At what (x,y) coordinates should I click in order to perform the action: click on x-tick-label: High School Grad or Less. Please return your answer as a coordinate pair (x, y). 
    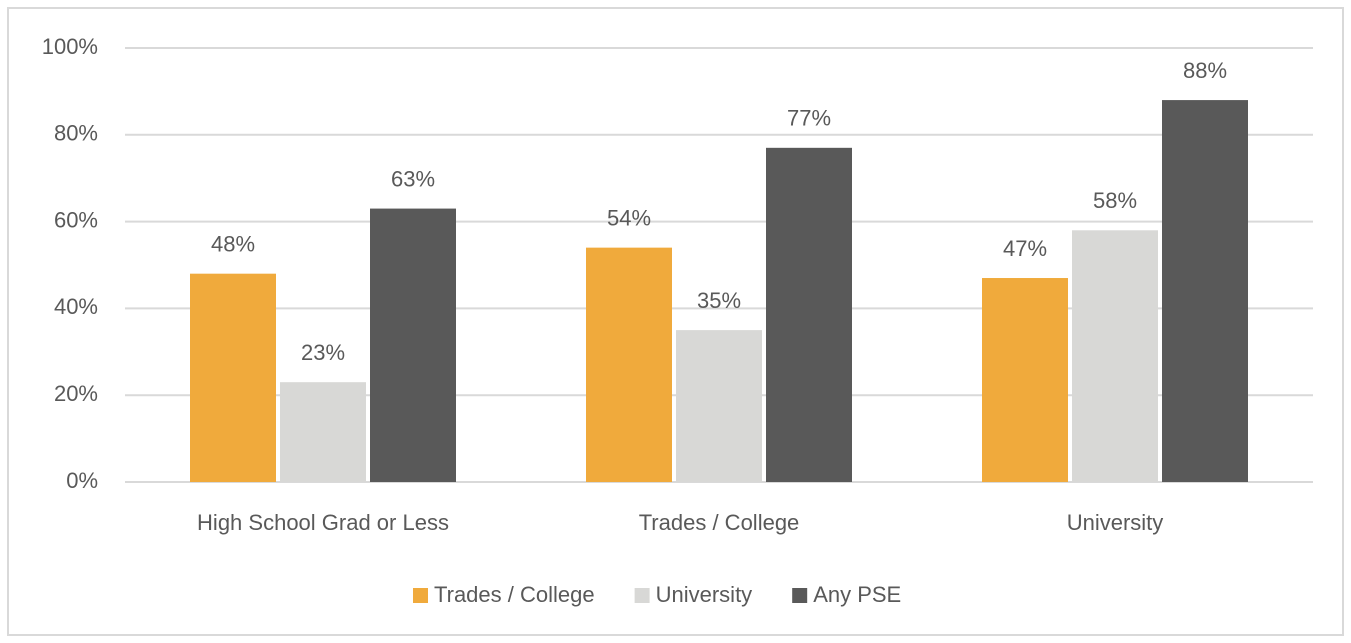
    Looking at the image, I should click on (323, 522).